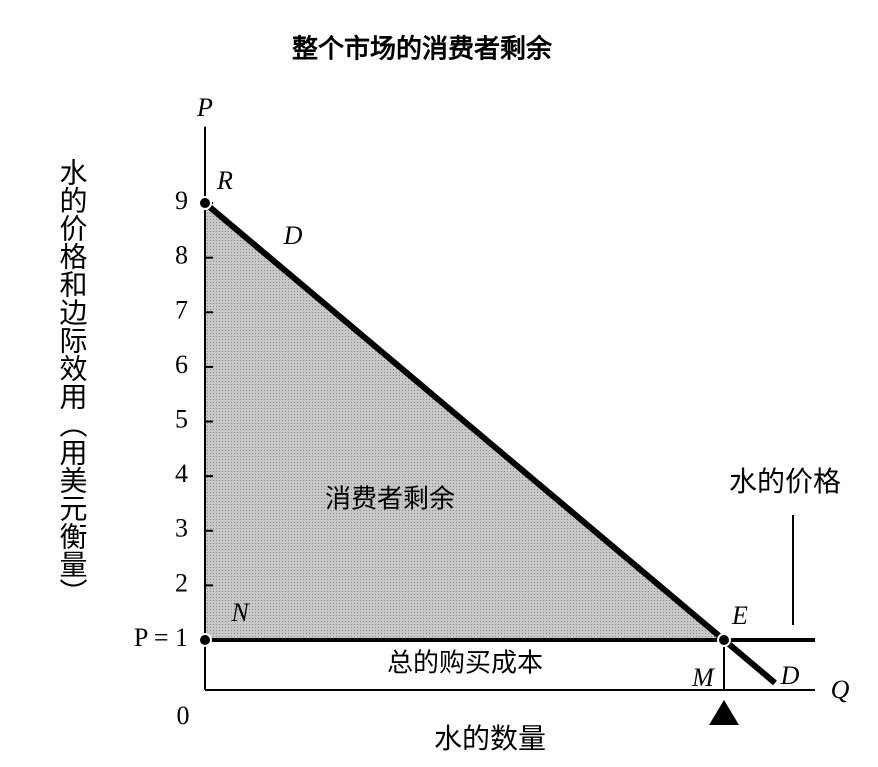 The image size is (878, 767). Describe the element at coordinates (390, 500) in the screenshot. I see `area-label: 消费者剩余` at that location.